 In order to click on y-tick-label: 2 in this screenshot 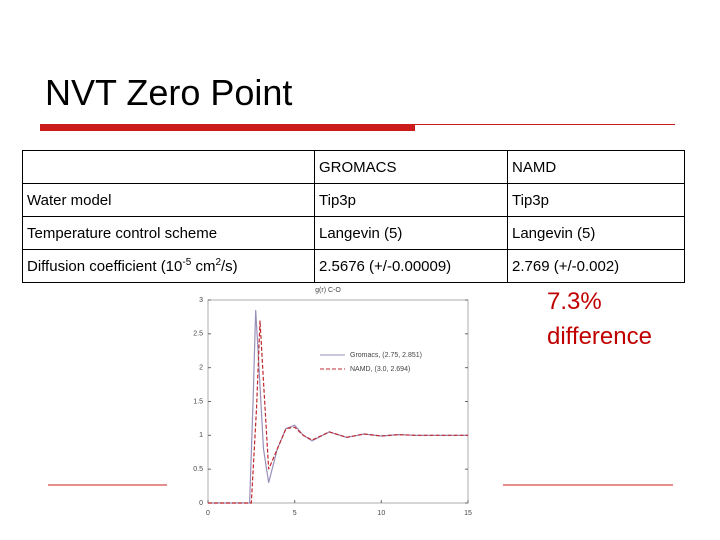, I will do `click(201, 368)`.